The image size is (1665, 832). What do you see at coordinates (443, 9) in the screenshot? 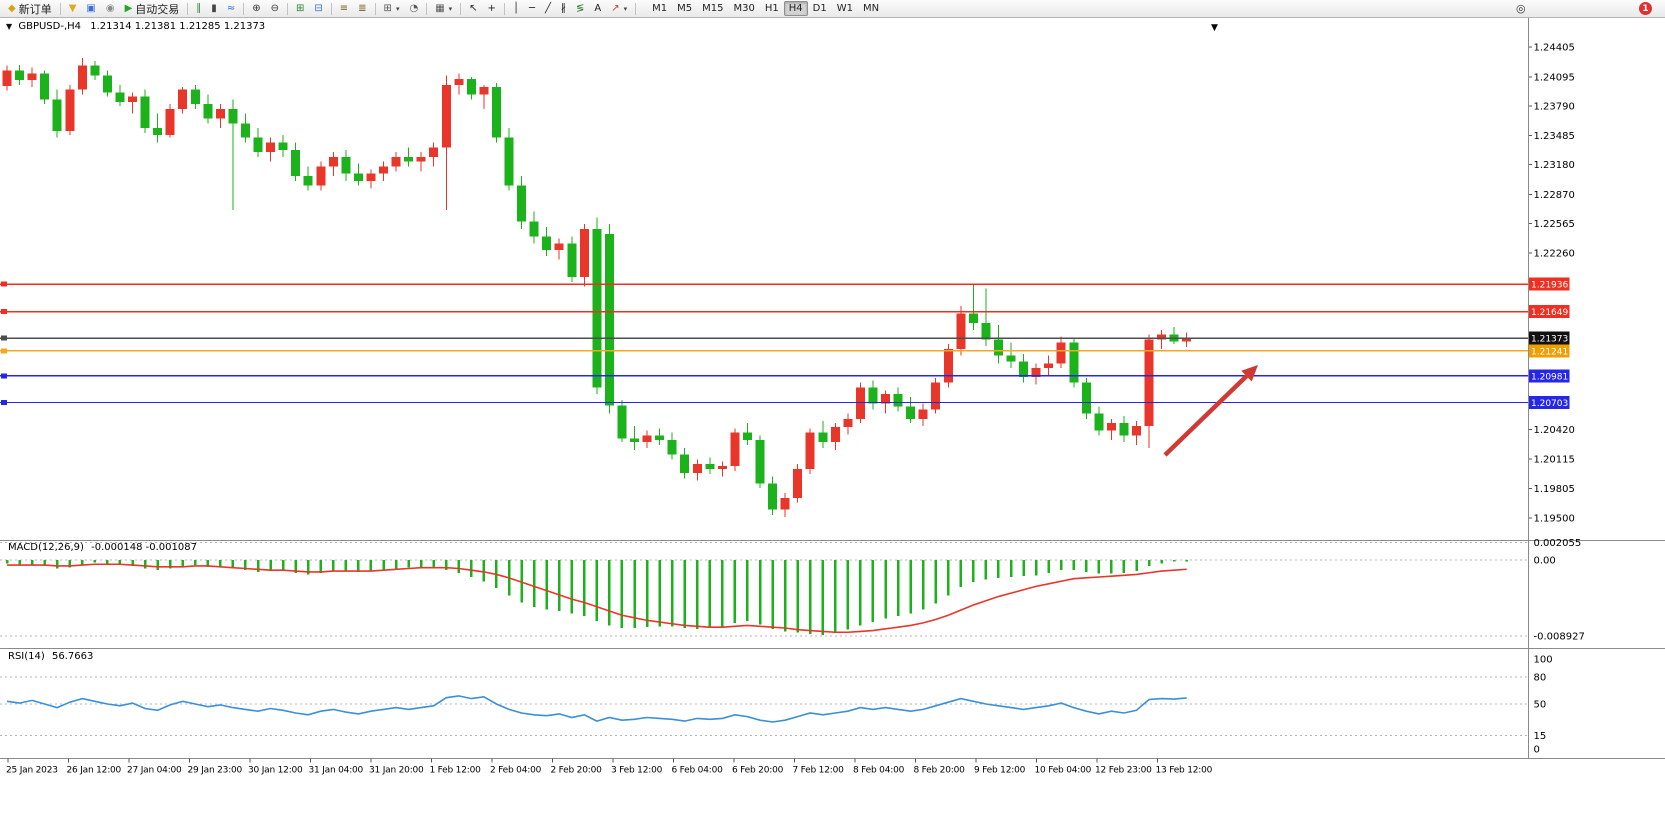
I see `template-button: ▦ ▾` at bounding box center [443, 9].